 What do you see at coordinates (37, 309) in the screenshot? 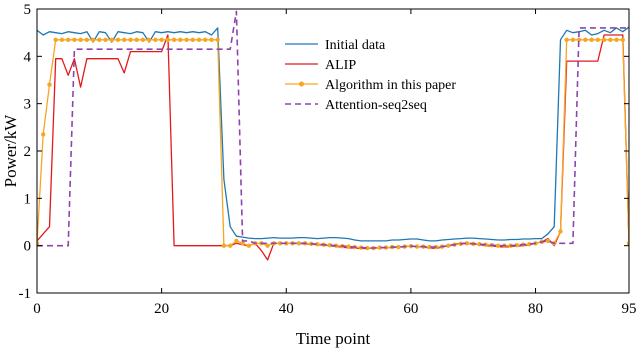
I see `x-tick-label: 0` at bounding box center [37, 309].